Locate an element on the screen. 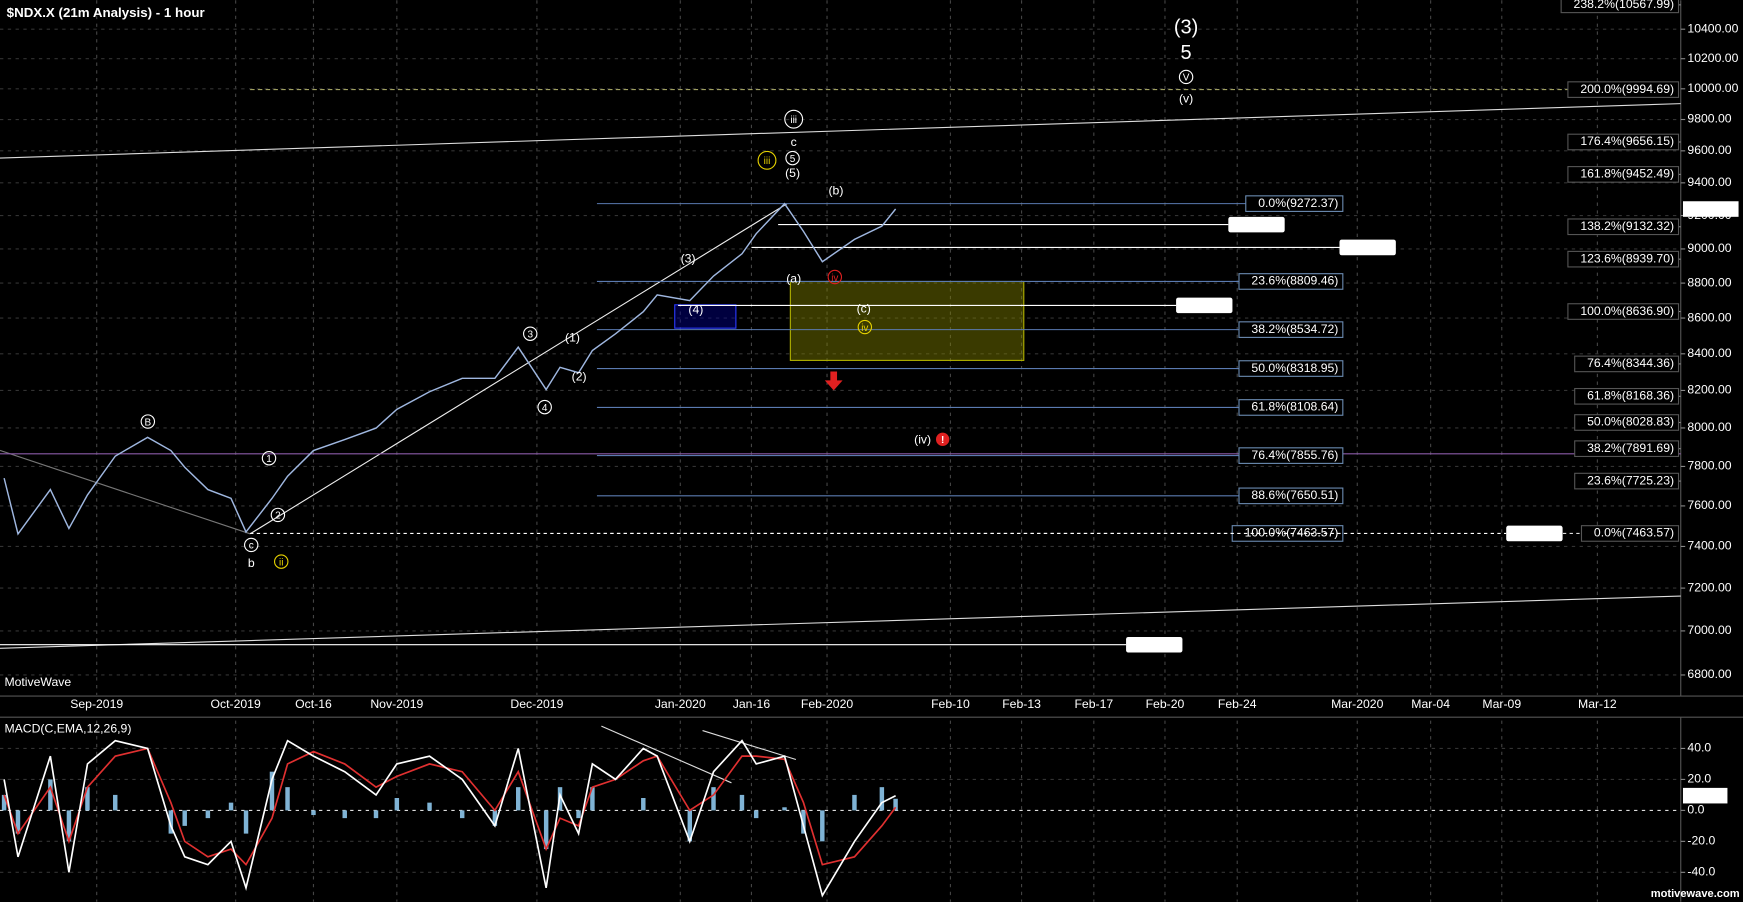 Image resolution: width=1743 pixels, height=902 pixels. wave-label: (1) is located at coordinates (572, 337).